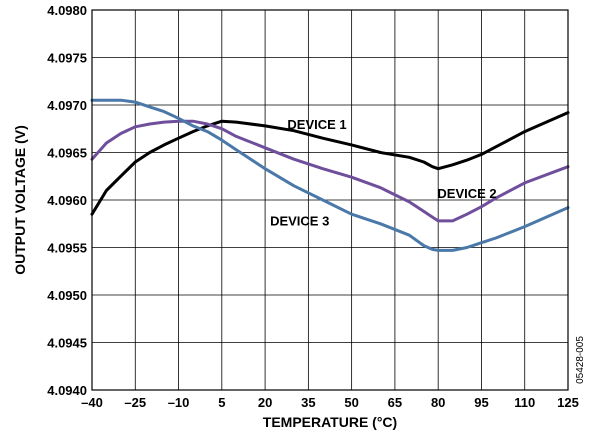 The image size is (591, 441). I want to click on x-tick-label: –40, so click(92, 402).